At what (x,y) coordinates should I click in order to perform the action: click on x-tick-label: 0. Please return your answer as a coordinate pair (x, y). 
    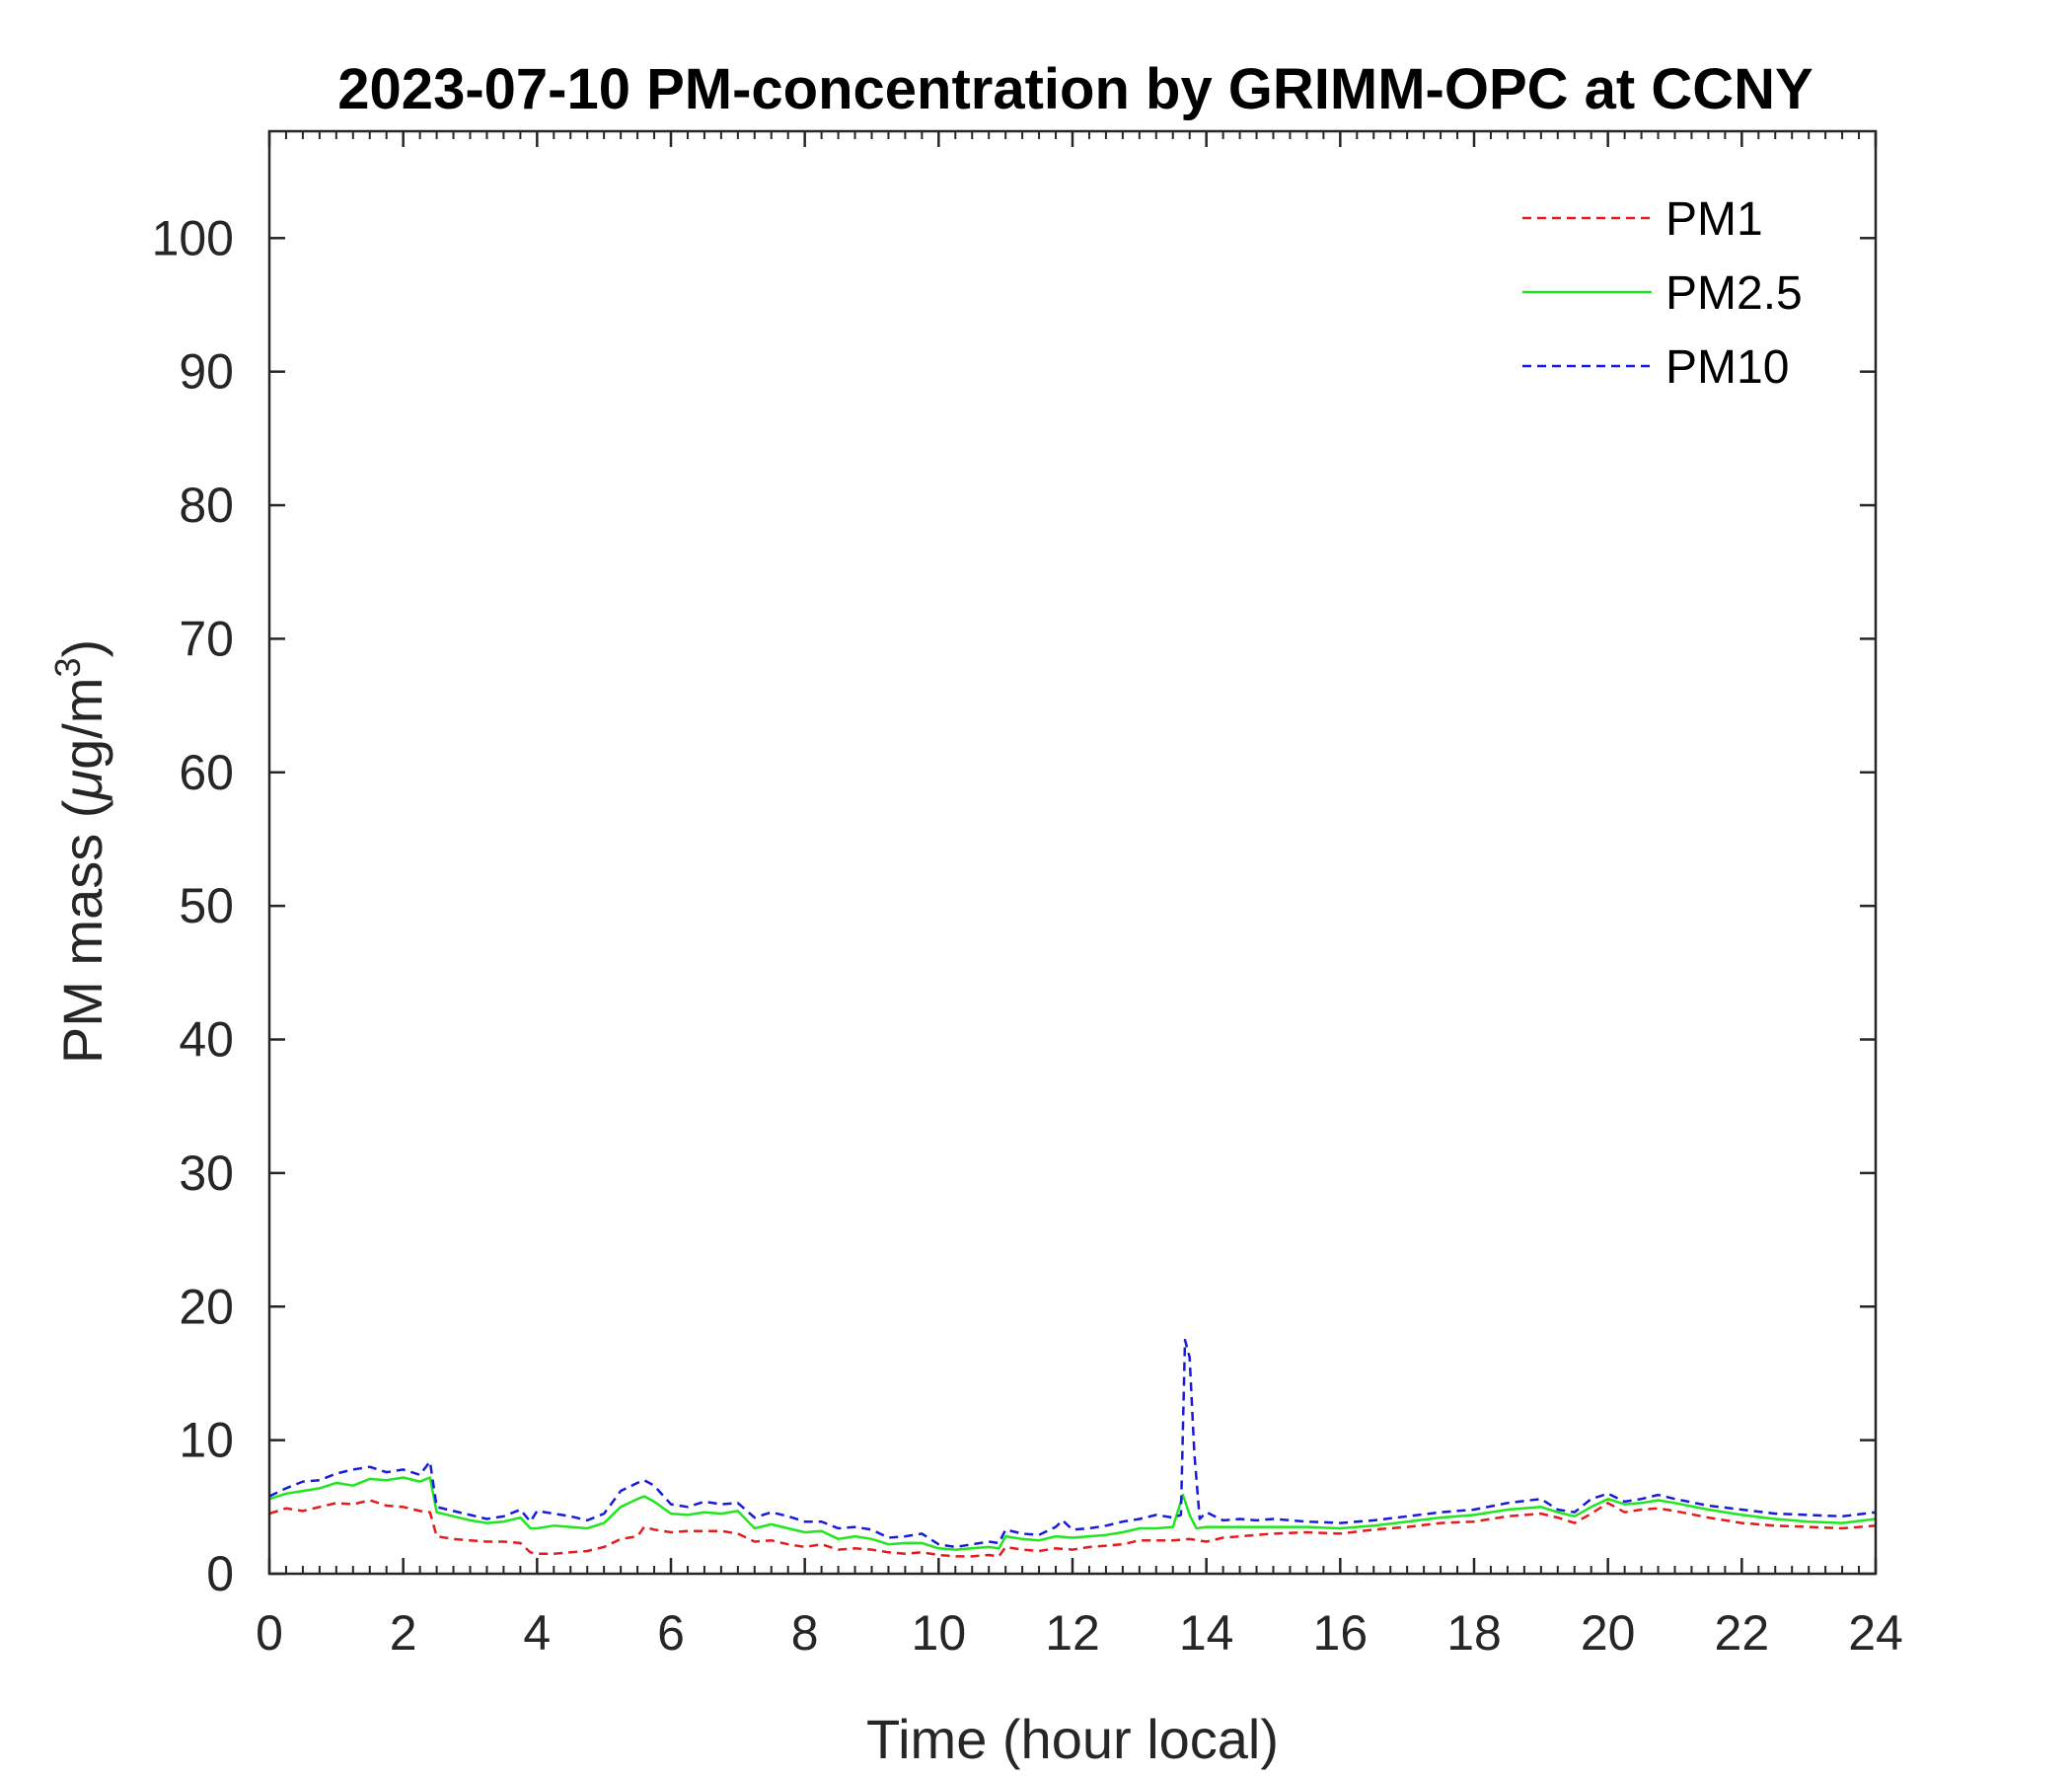
    Looking at the image, I should click on (270, 1633).